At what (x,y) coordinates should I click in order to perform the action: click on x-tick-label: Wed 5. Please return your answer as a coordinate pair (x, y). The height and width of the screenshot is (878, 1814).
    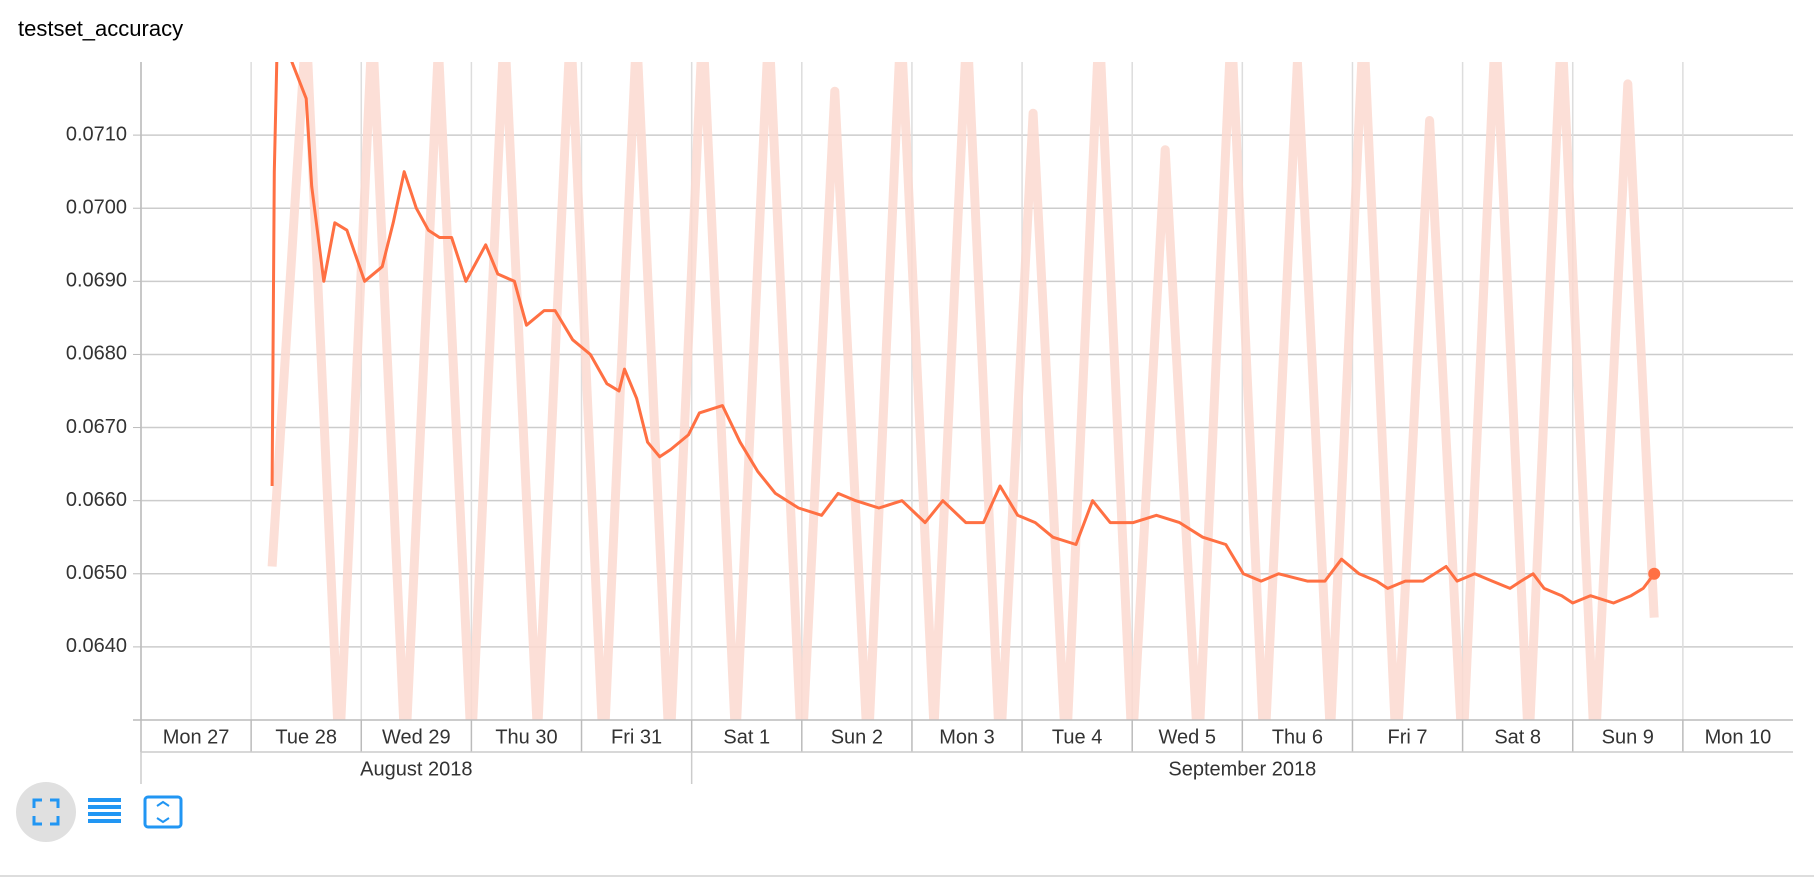
    Looking at the image, I should click on (1187, 737).